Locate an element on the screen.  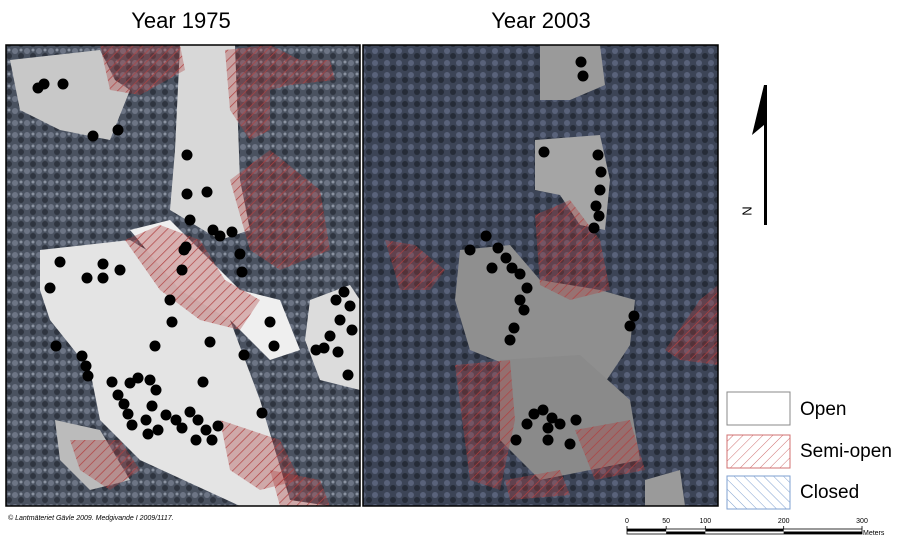
north-label: N is located at coordinates (746, 210).